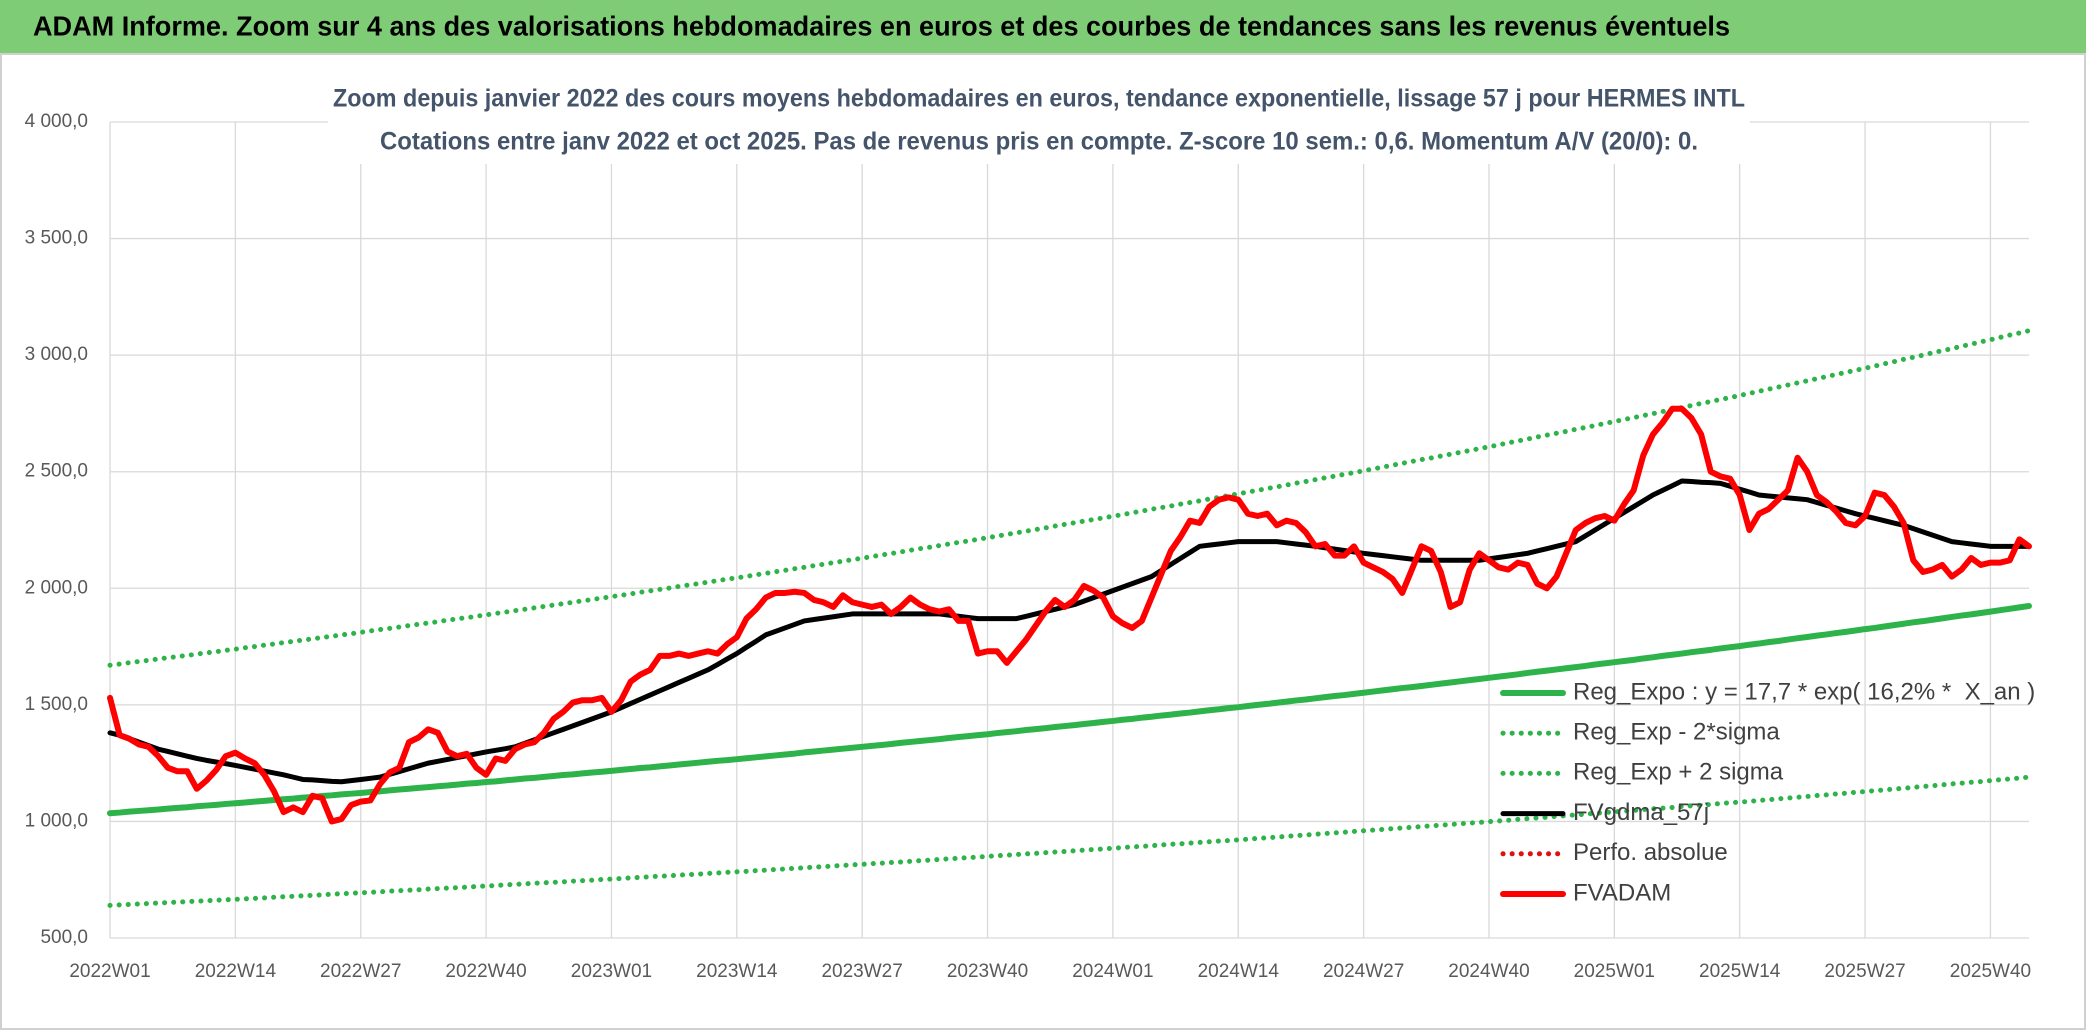 The height and width of the screenshot is (1031, 2086). What do you see at coordinates (987, 971) in the screenshot?
I see `x-tick-label: 2023W40` at bounding box center [987, 971].